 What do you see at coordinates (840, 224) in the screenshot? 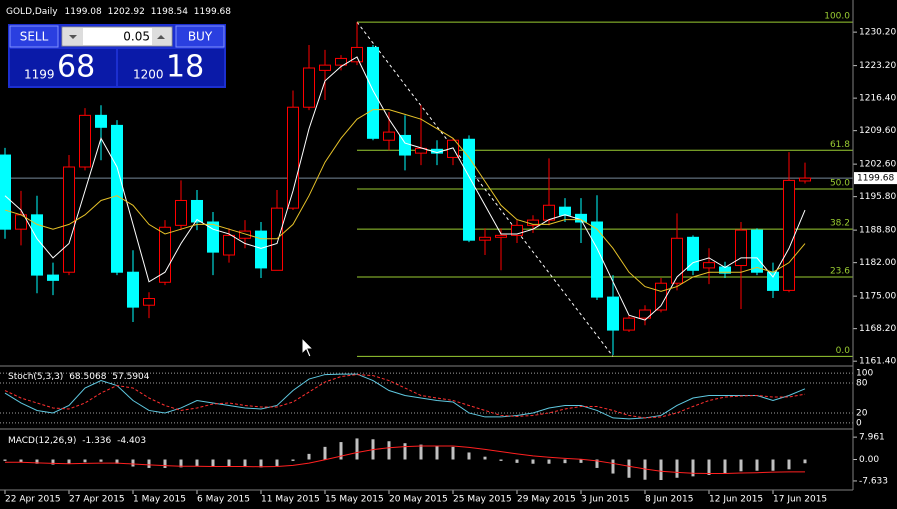
I see `fib-level-label: 38.2` at bounding box center [840, 224].